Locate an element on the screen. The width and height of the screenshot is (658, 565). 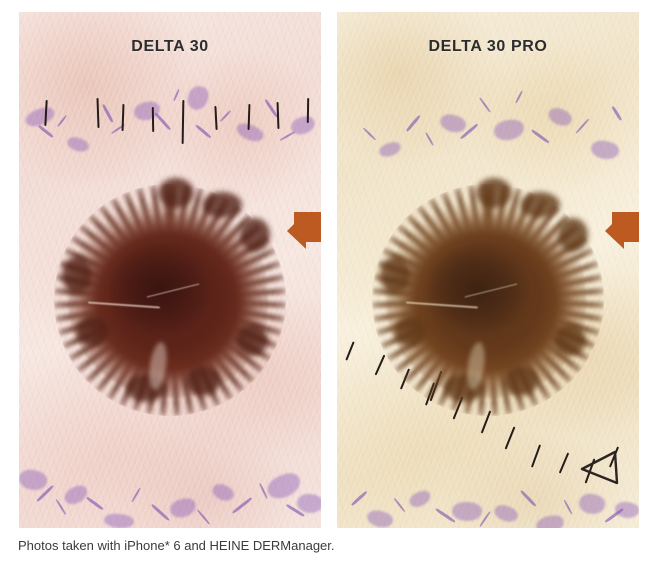
arrow-marker-right is located at coordinates (622, 230).